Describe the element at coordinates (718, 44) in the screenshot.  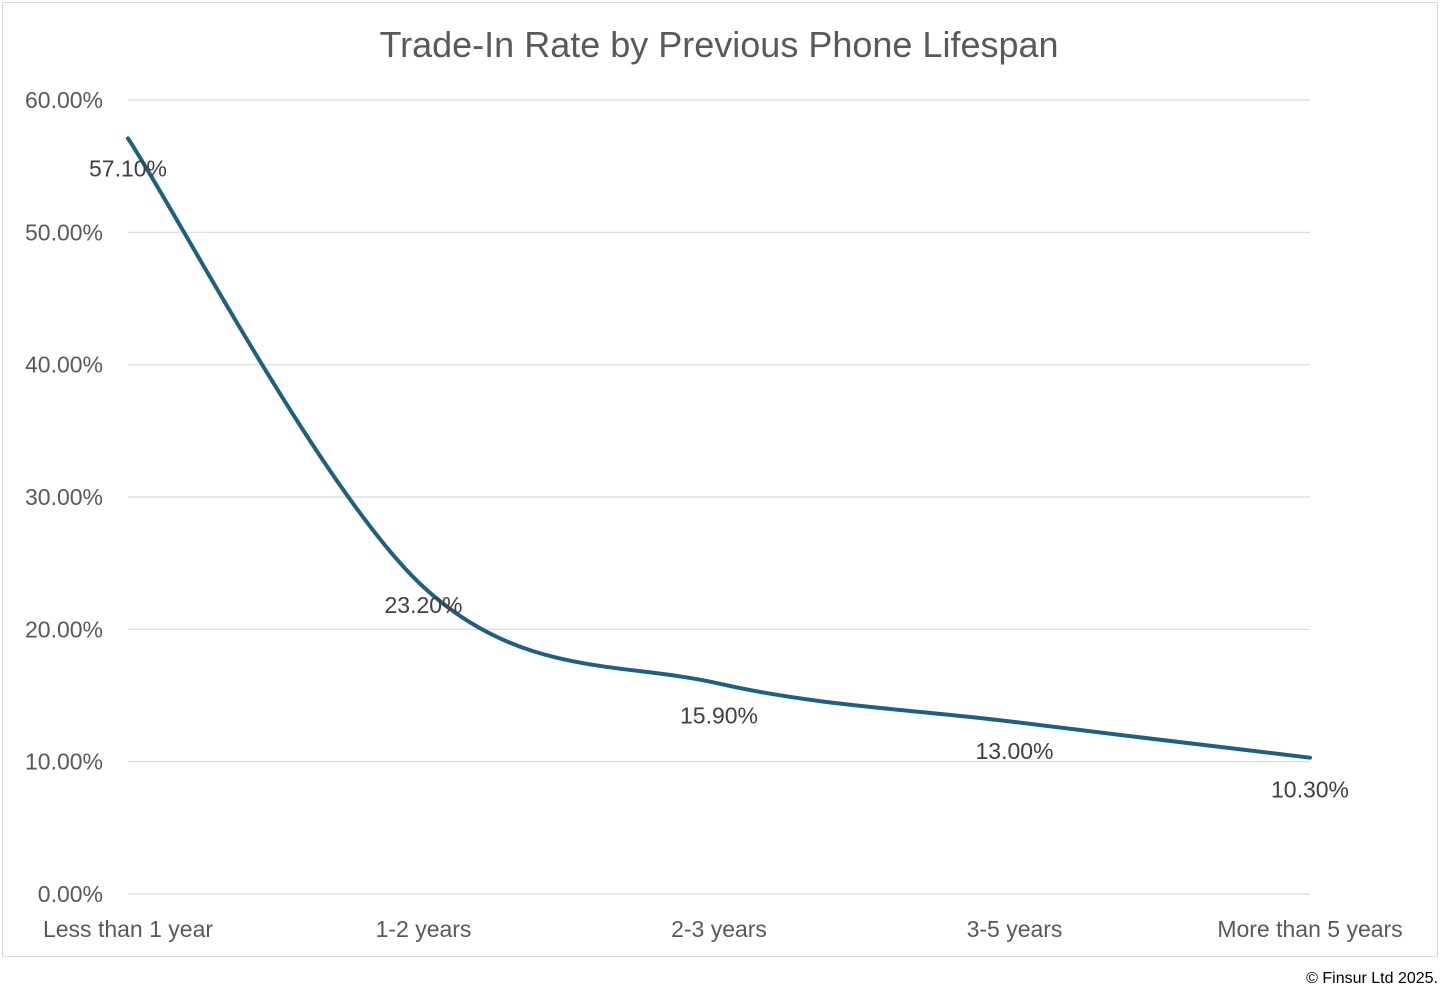
I see `chart-title: Trade-In Rate by Previous Phone Lifespan` at that location.